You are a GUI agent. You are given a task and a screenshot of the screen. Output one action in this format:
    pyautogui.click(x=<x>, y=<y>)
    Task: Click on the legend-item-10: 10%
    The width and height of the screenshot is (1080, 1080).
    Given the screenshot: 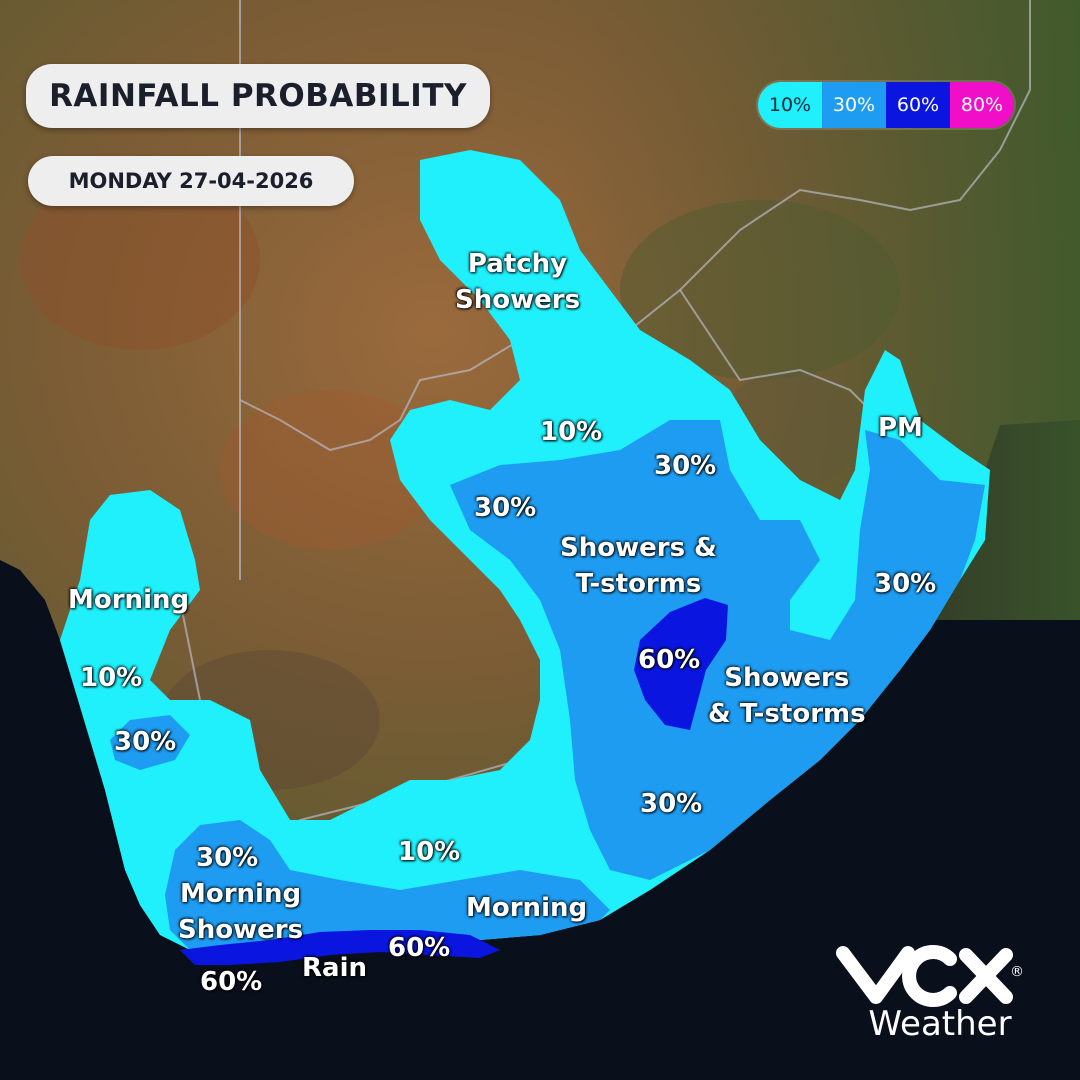 What is the action you would take?
    pyautogui.click(x=790, y=105)
    